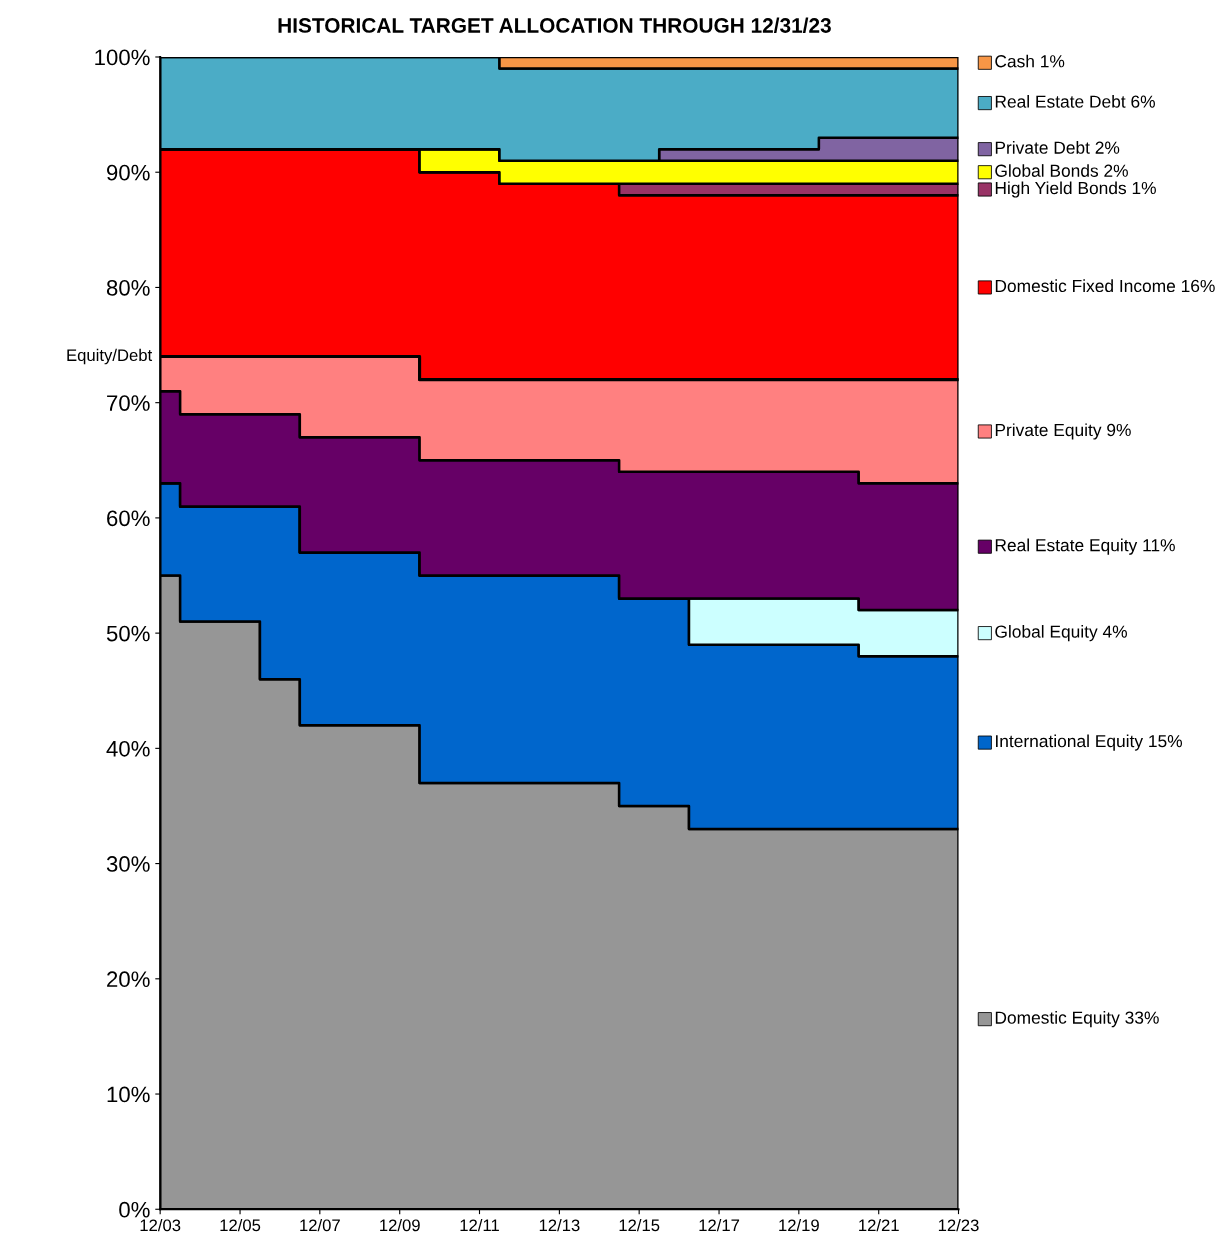 The image size is (1232, 1239). I want to click on y-tick-label: 80%, so click(128, 287).